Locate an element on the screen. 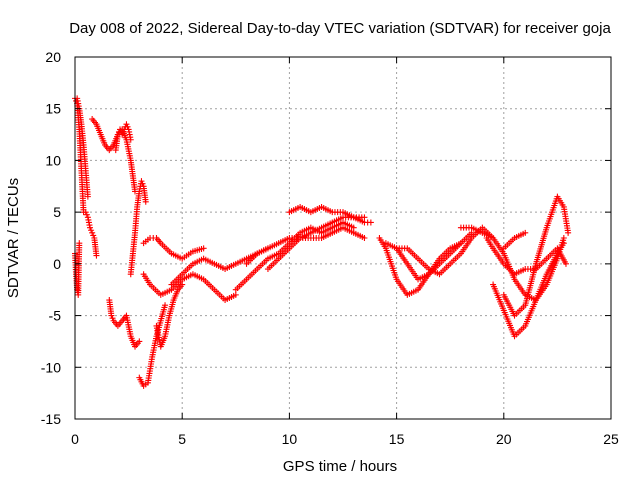 This screenshot has width=640, height=480. x-tick-label: 15 is located at coordinates (397, 439).